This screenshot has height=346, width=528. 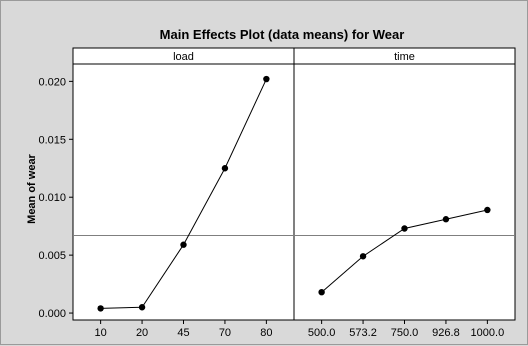 What do you see at coordinates (52, 140) in the screenshot?
I see `y-tick-label: 0.015` at bounding box center [52, 140].